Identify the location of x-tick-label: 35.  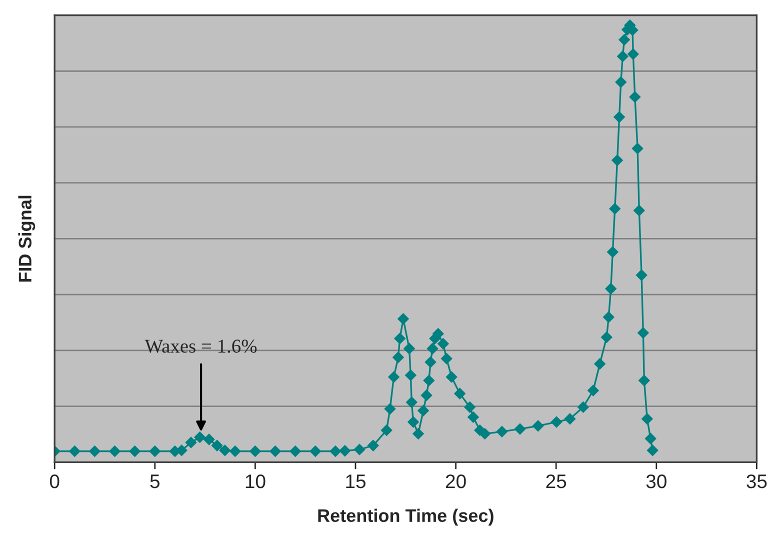
(756, 481).